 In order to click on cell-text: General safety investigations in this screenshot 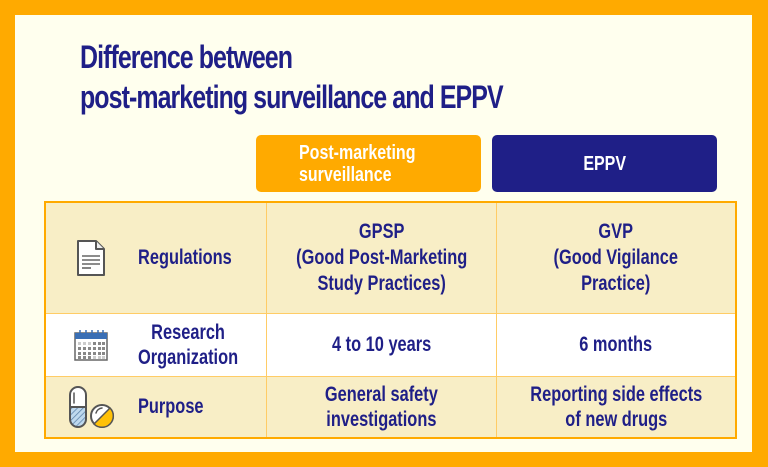, I will do `click(382, 406)`.